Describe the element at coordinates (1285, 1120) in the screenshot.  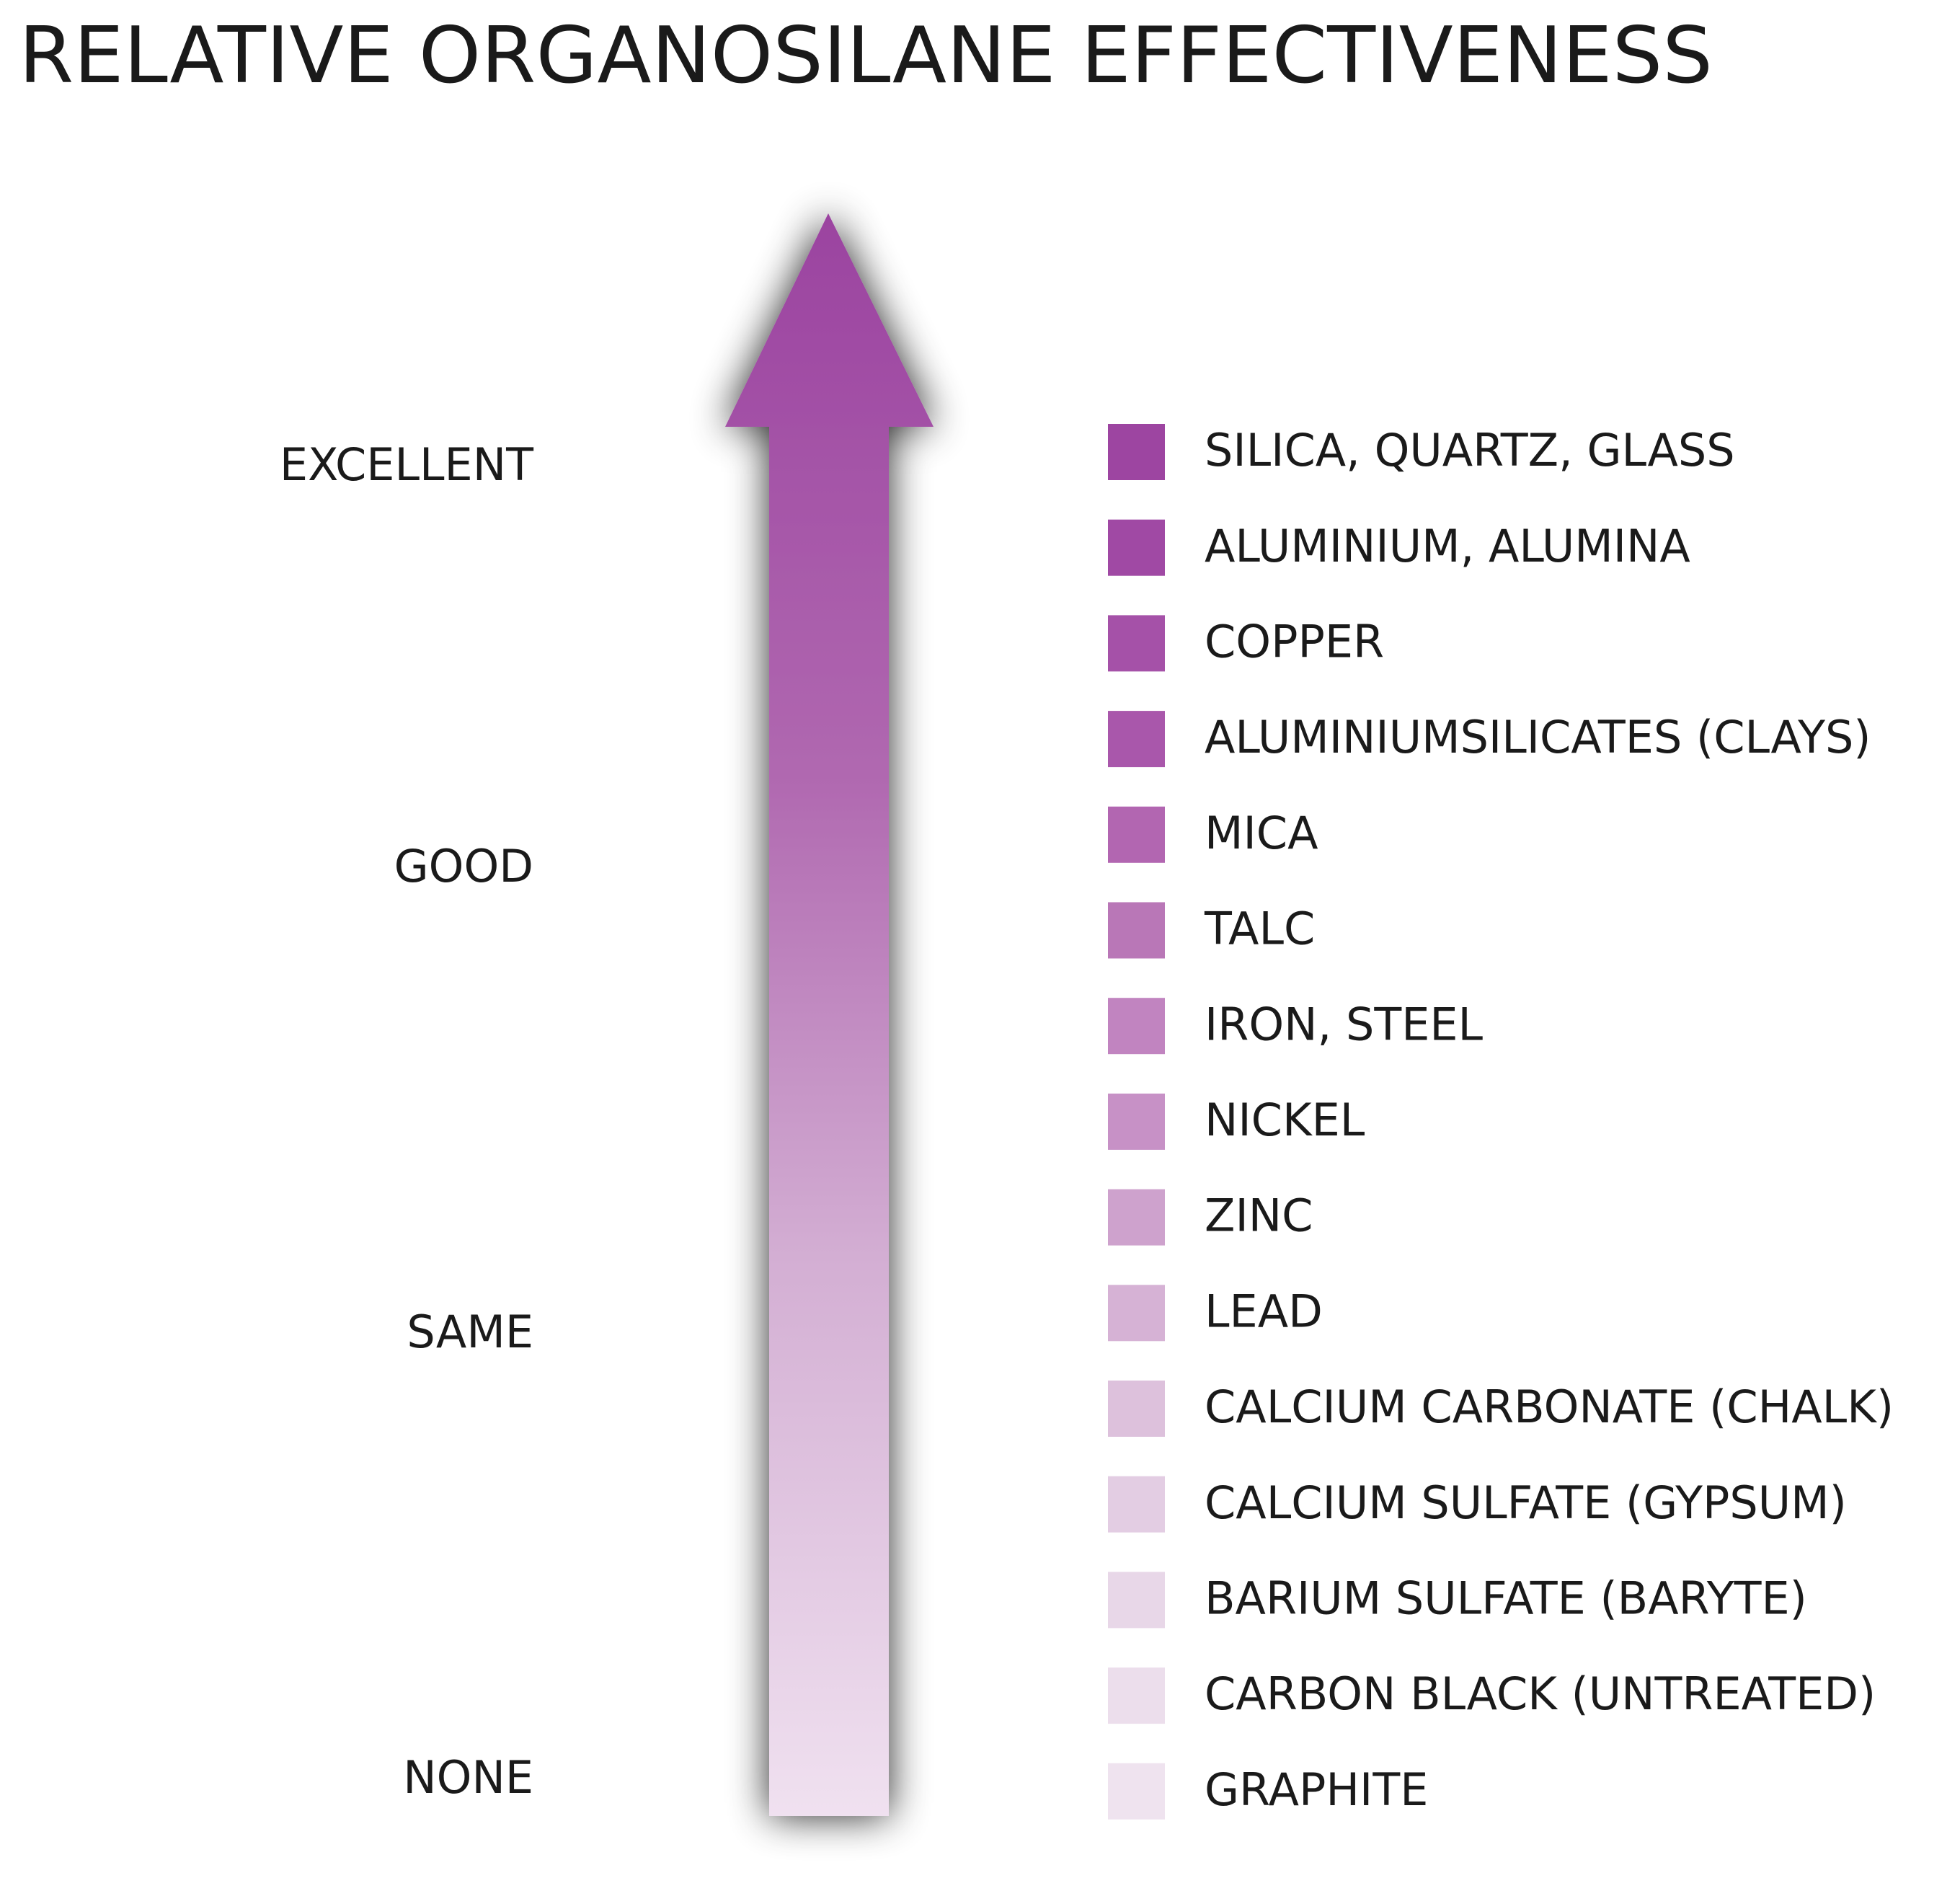
I see `legend-label: NICKEL` at that location.